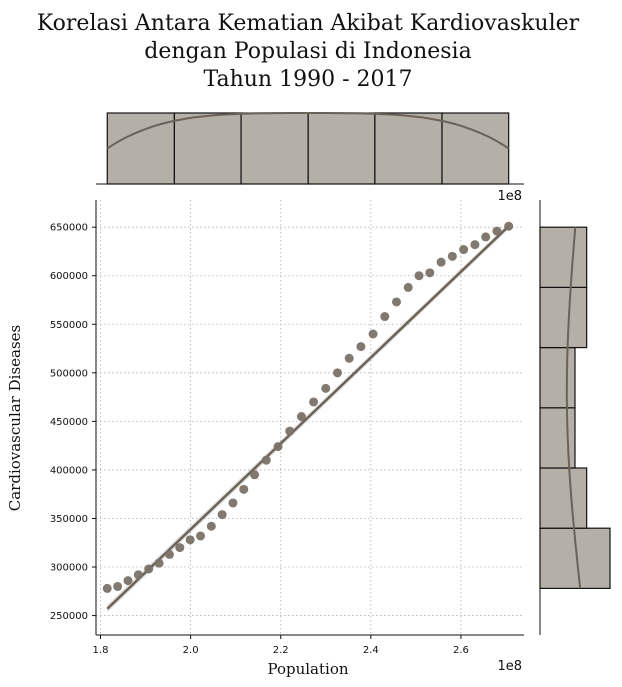 This screenshot has width=622, height=687. I want to click on x-tick-label: 2.2, so click(281, 650).